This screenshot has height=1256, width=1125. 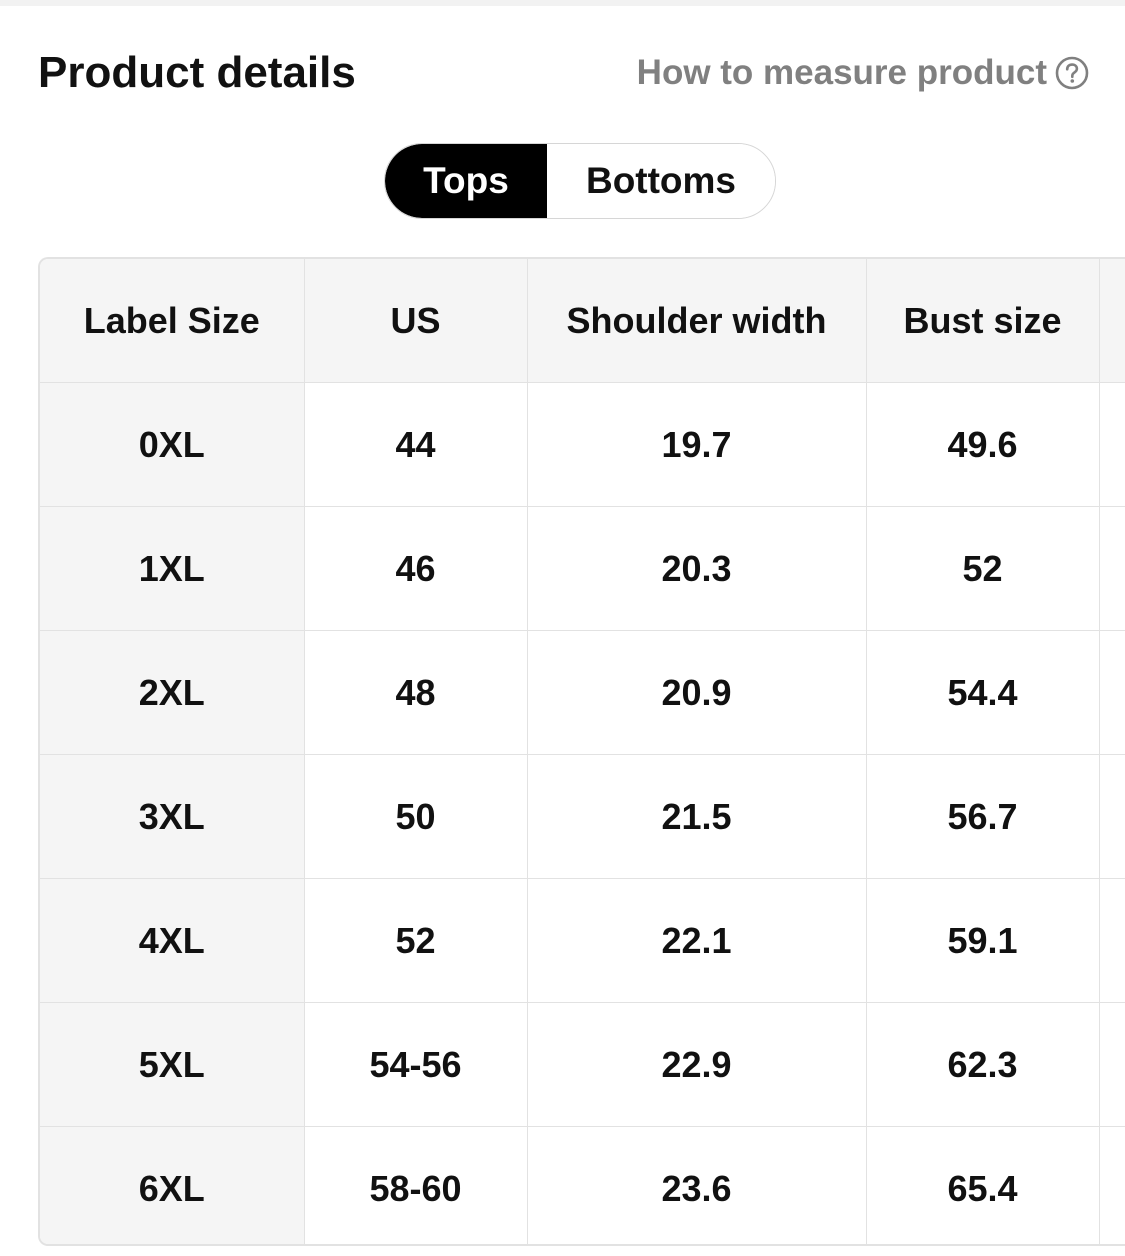 I want to click on column-header-truncated, so click(x=1112, y=321).